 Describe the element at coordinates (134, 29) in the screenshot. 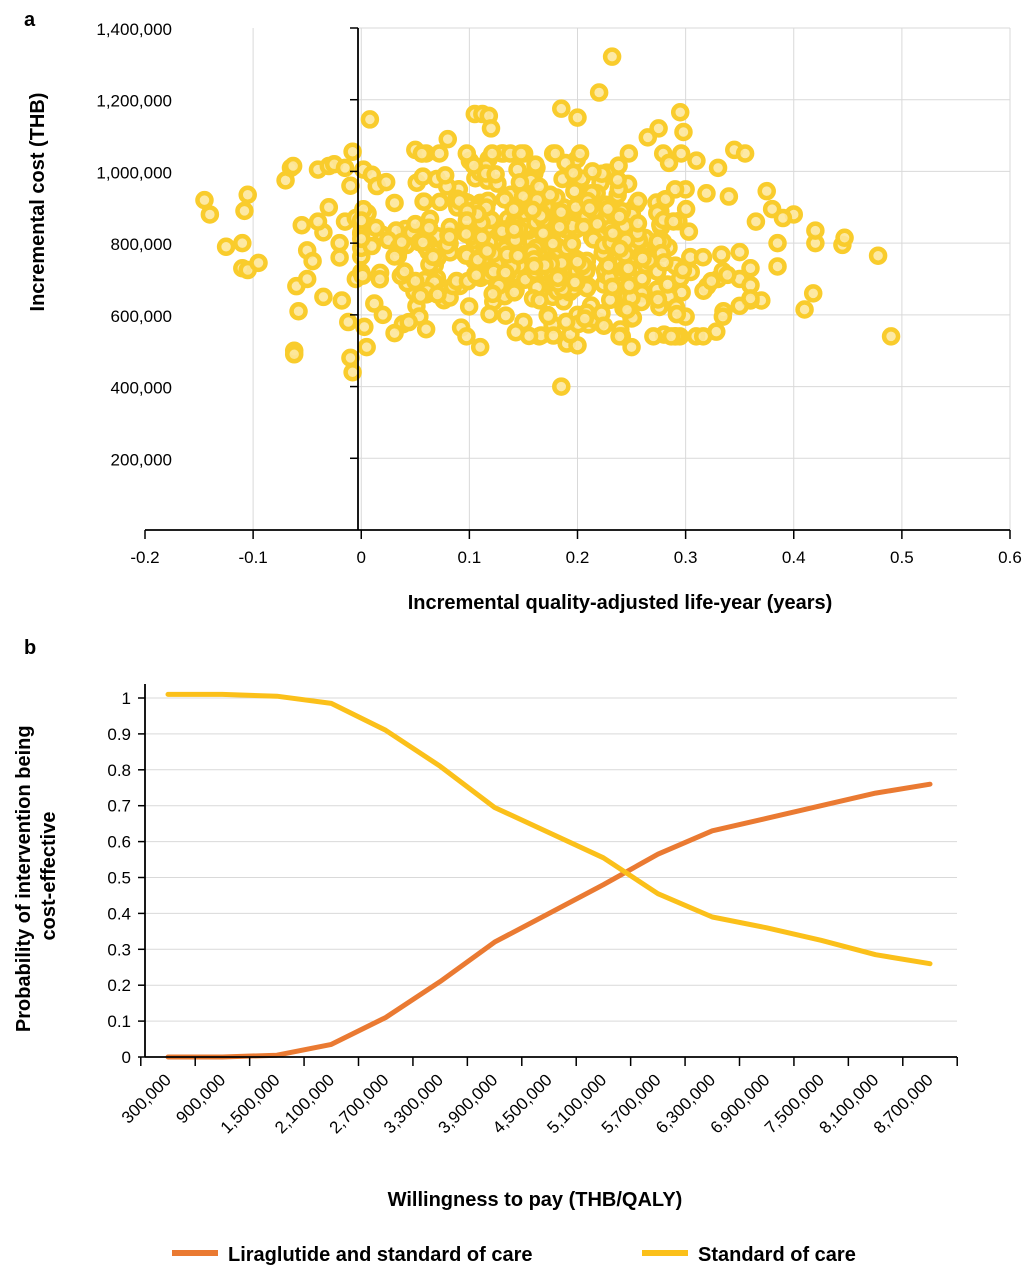

I see `y-tick-label: 1,400,000` at that location.